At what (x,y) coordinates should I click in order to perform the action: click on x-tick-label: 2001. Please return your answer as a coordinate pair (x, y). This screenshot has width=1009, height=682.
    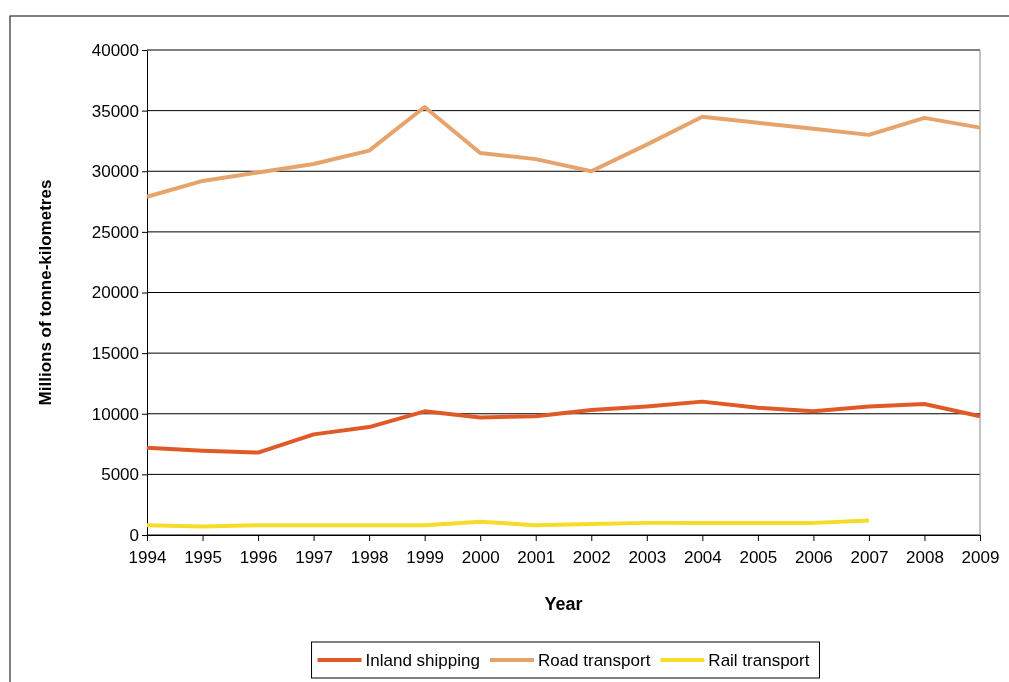
    Looking at the image, I should click on (536, 557).